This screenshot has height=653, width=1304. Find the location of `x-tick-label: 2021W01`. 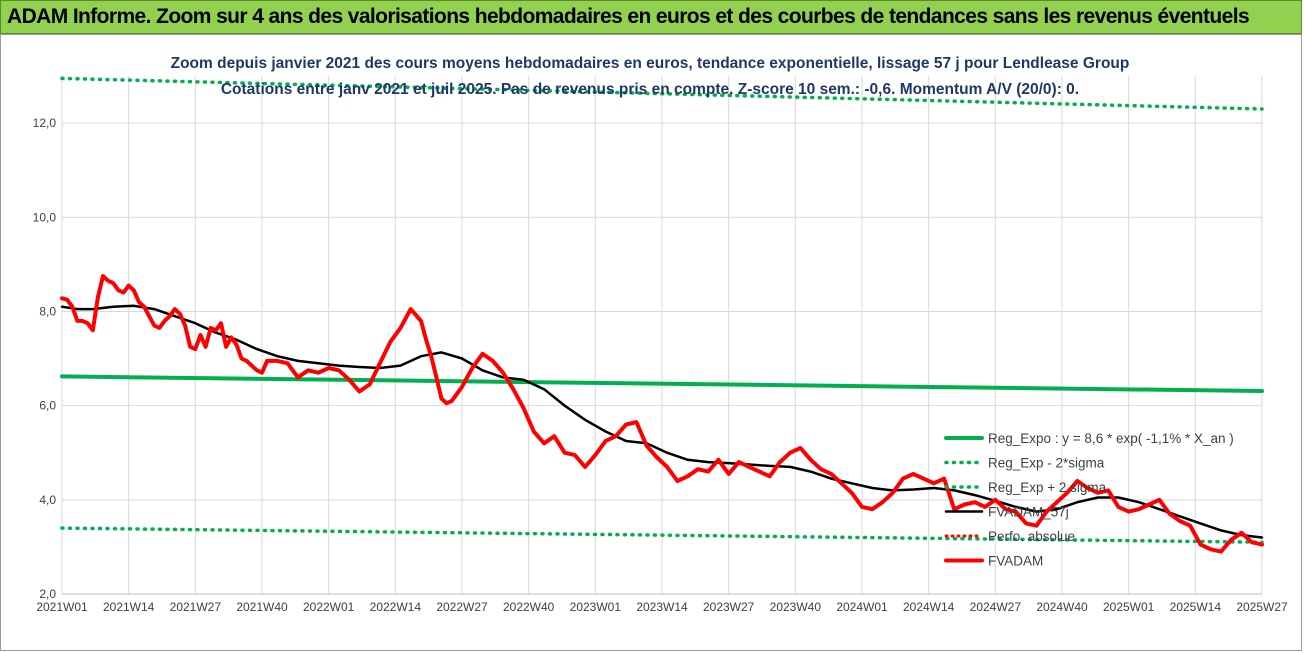

x-tick-label: 2021W01 is located at coordinates (62, 607).